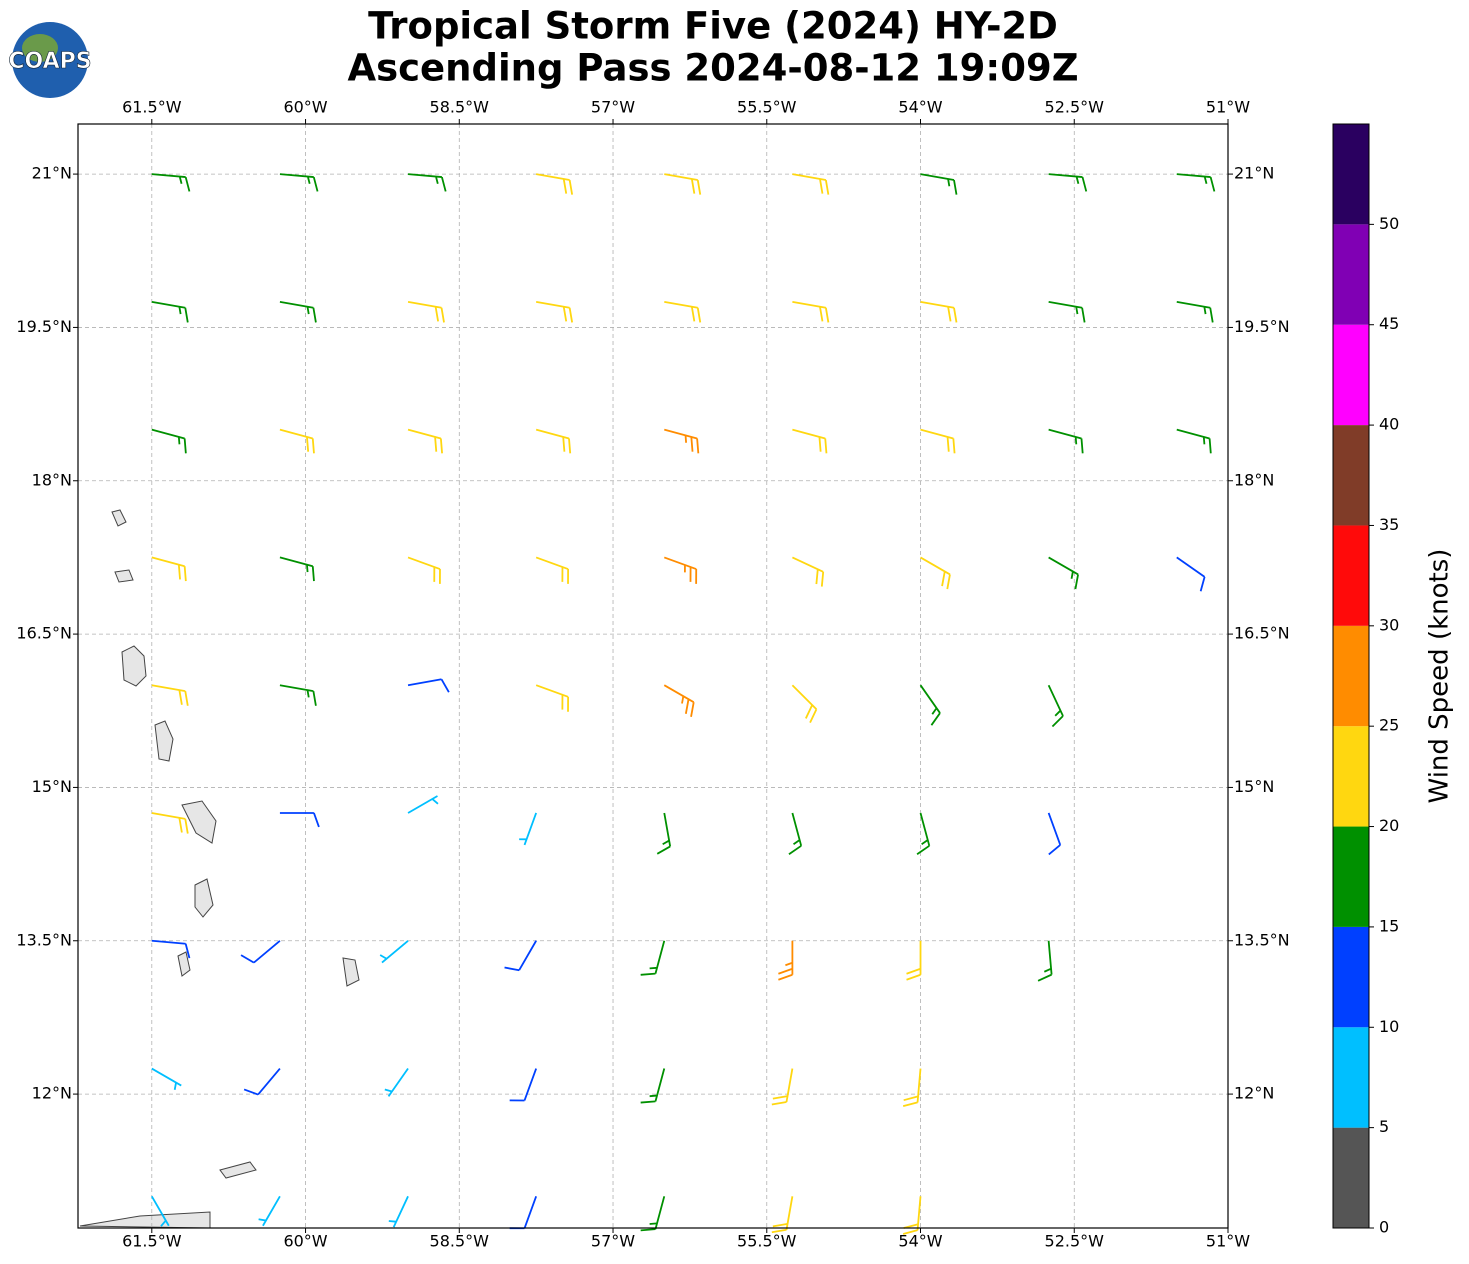 The width and height of the screenshot is (1469, 1264). I want to click on colorbar-tick-label: 50, so click(1389, 223).